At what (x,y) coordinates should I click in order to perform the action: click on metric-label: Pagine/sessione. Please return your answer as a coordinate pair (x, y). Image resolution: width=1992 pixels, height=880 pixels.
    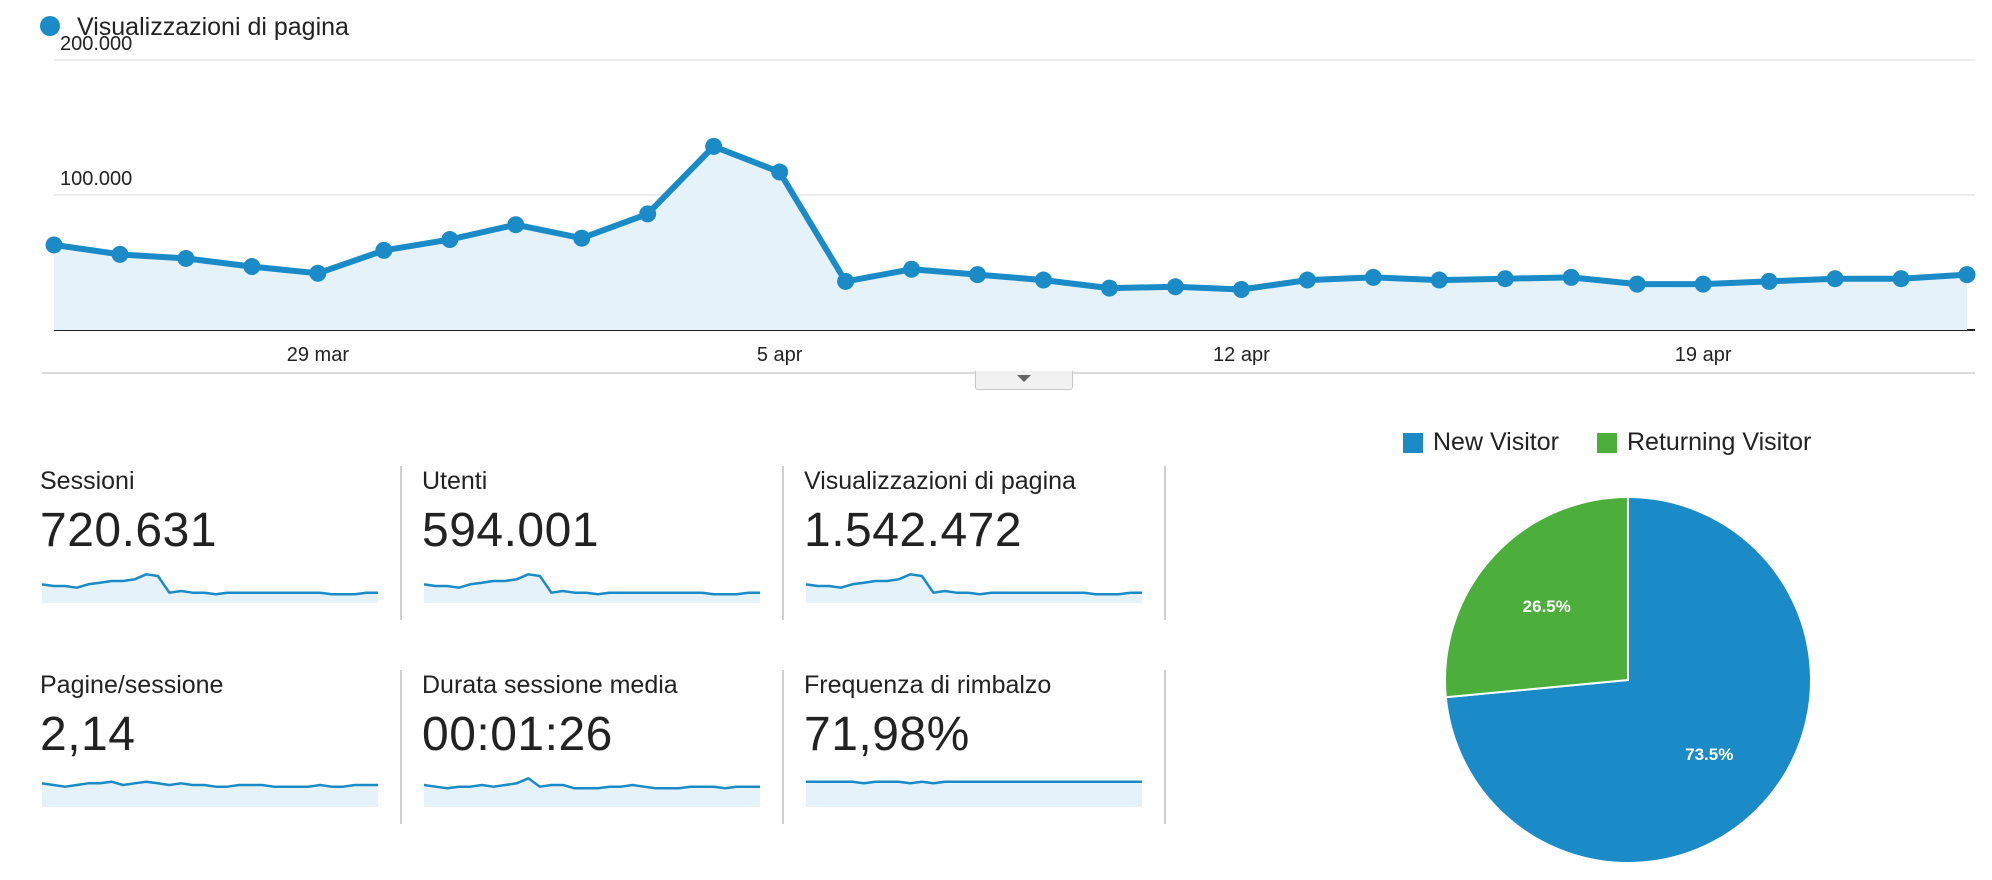
    Looking at the image, I should click on (132, 685).